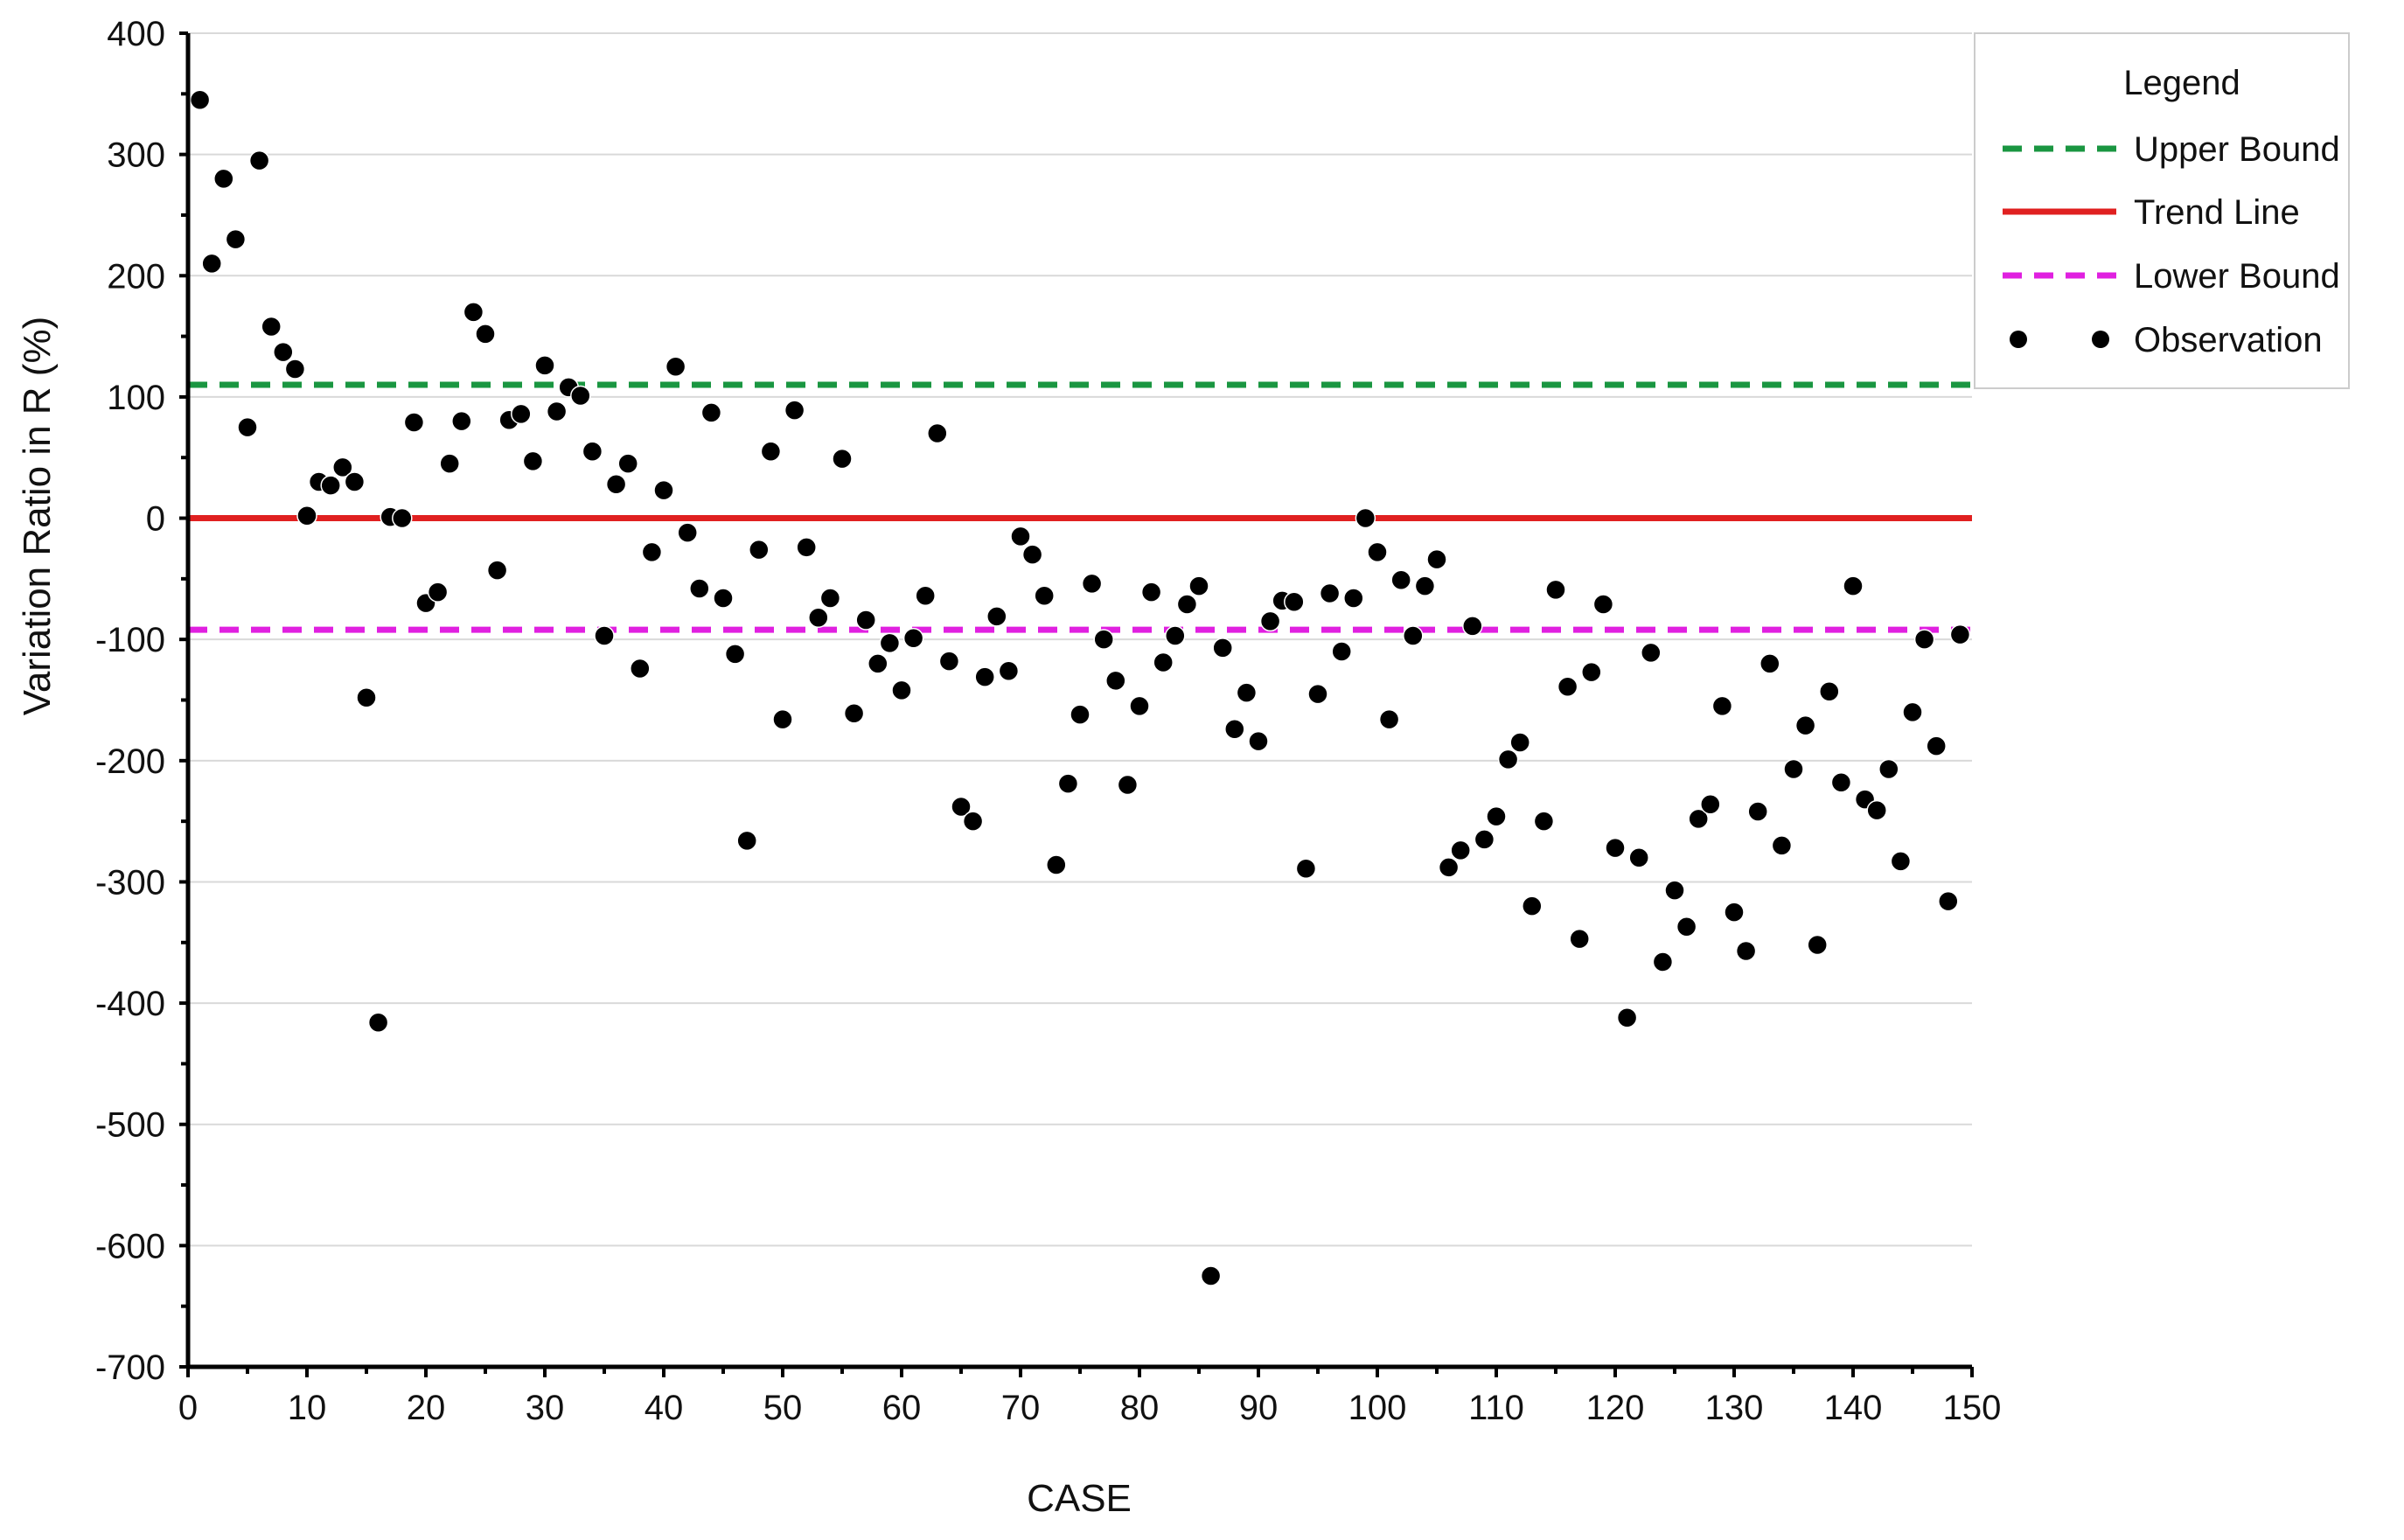 Image resolution: width=2404 pixels, height=1540 pixels. Describe the element at coordinates (130, 1004) in the screenshot. I see `y-tick-label: -400` at that location.